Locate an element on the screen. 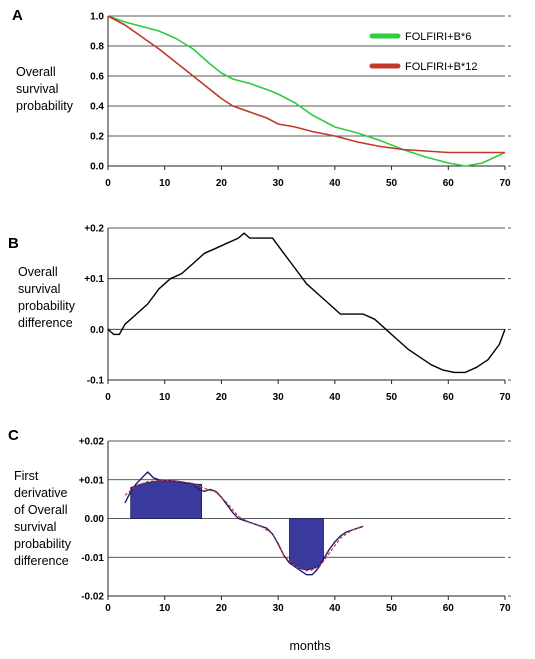  panel-b-ylabel-line-2: survival is located at coordinates (39, 289).